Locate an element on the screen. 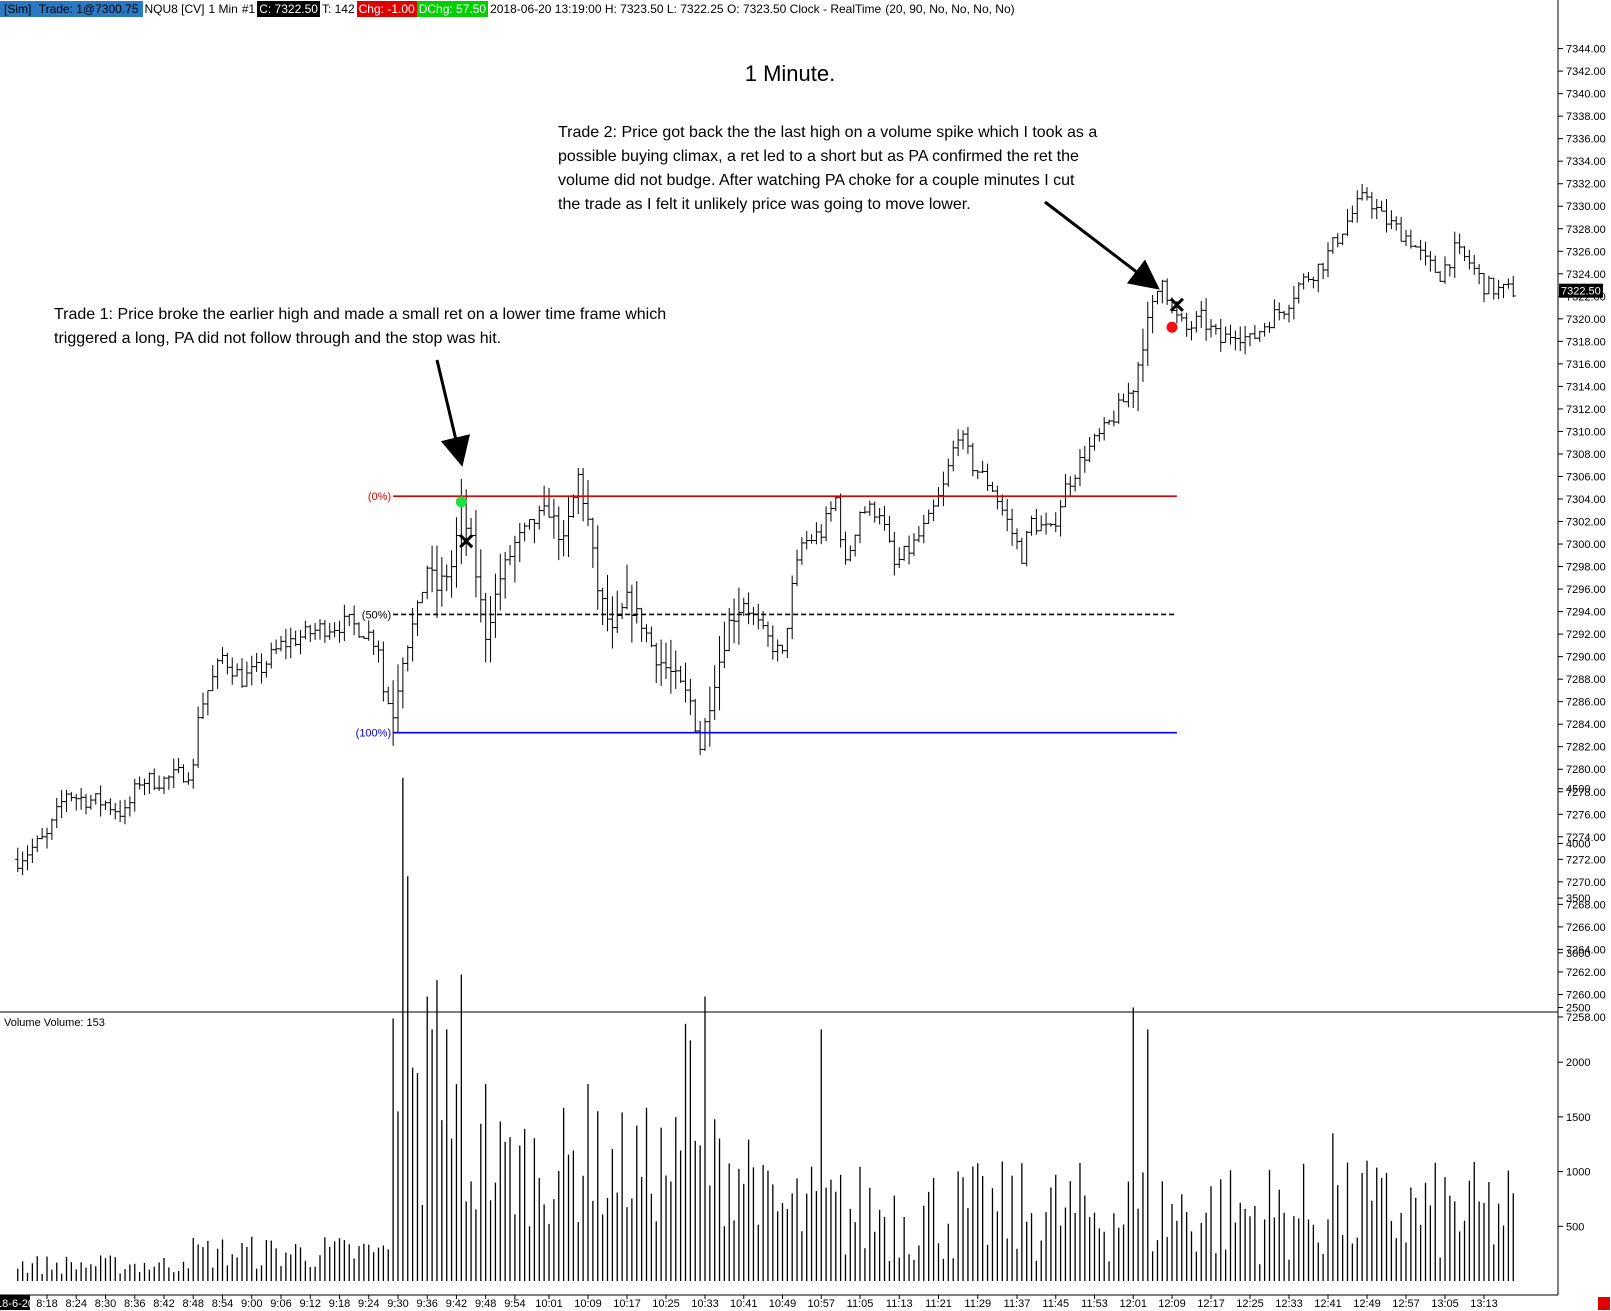 The image size is (1611, 1311). trade1-arrow is located at coordinates (453, 413).